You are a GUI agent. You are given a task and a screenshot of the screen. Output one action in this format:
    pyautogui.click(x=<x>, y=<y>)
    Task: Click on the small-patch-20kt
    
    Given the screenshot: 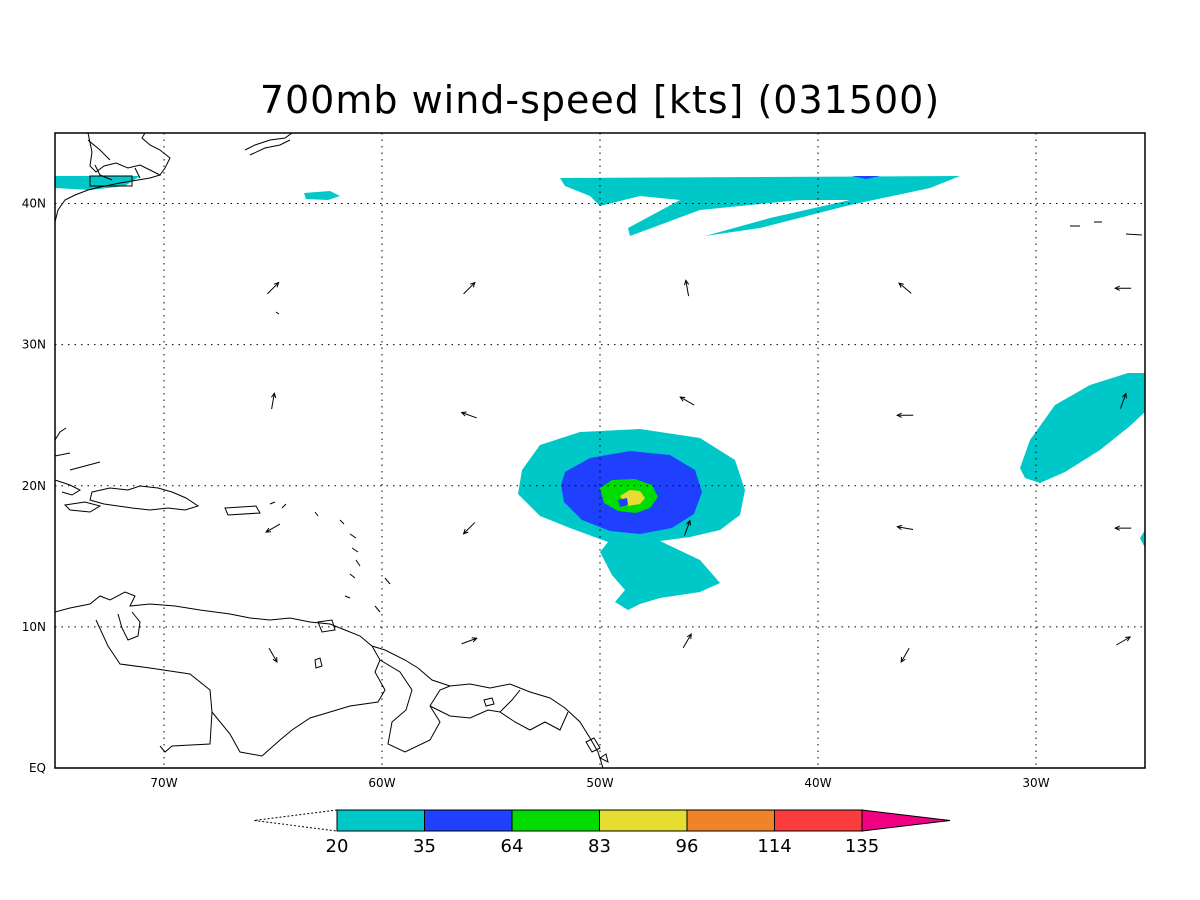 What is the action you would take?
    pyautogui.click(x=322, y=195)
    